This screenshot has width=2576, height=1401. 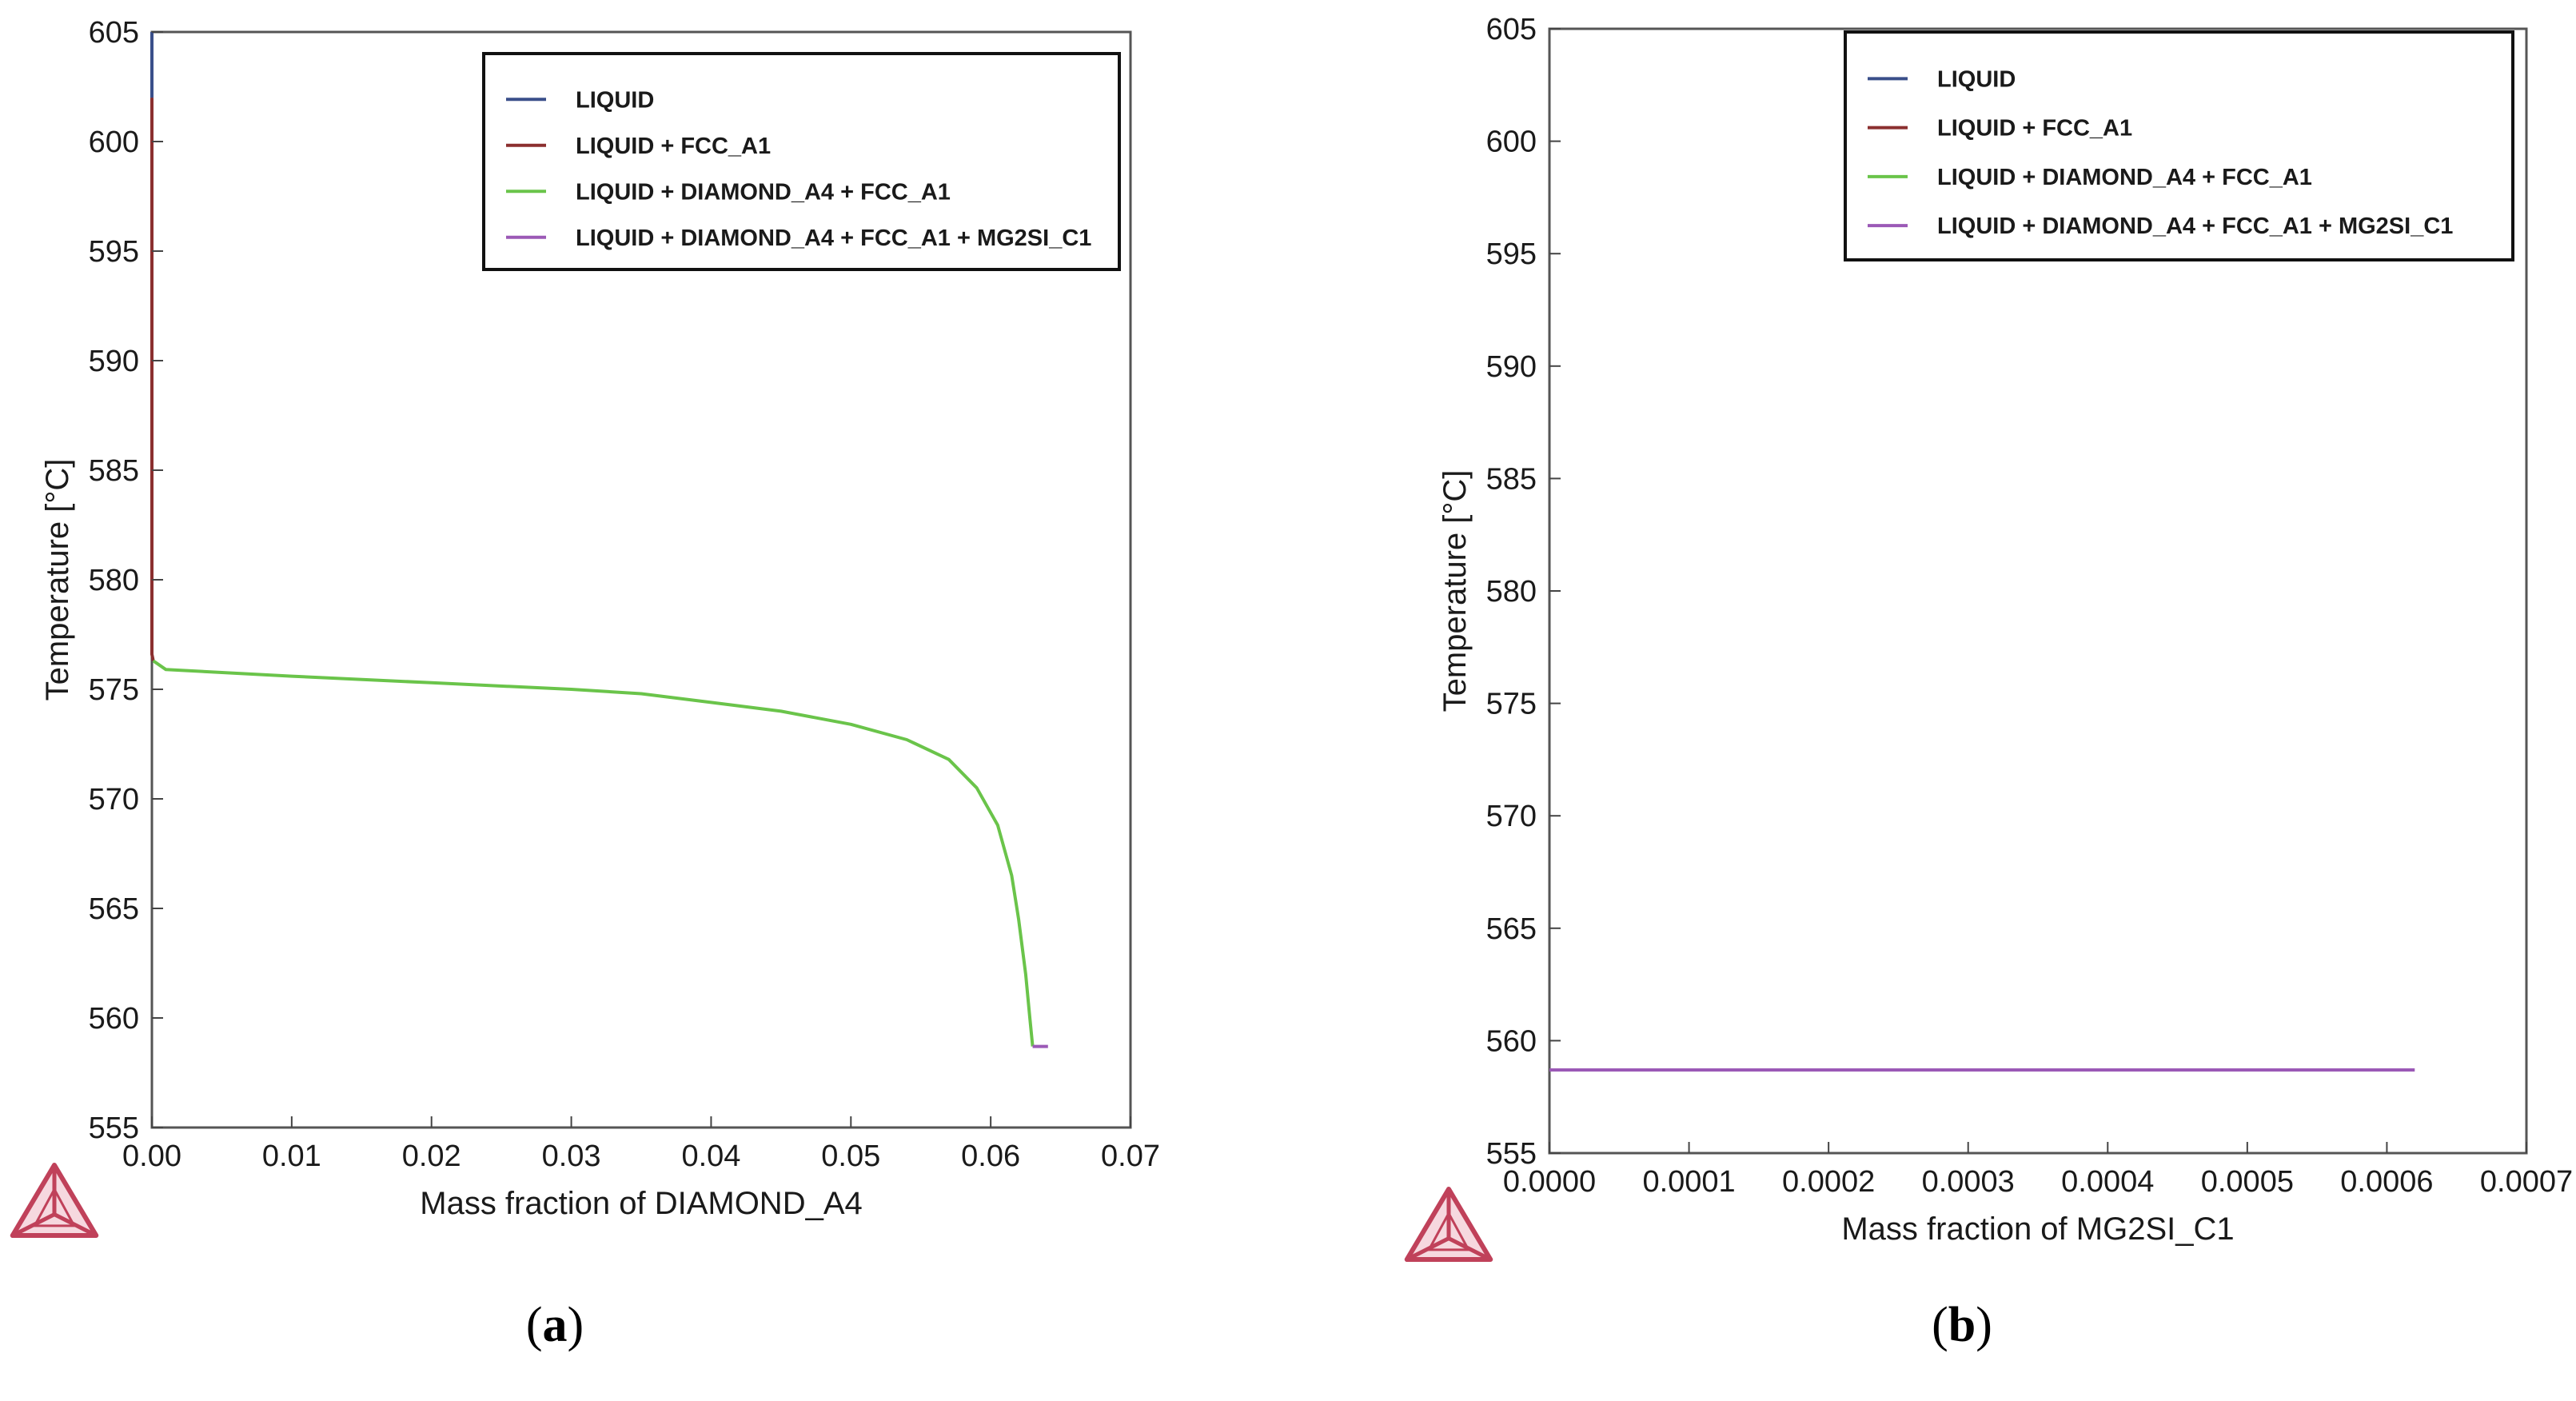 I want to click on x-tick-label: 0.0002, so click(x=1828, y=1182).